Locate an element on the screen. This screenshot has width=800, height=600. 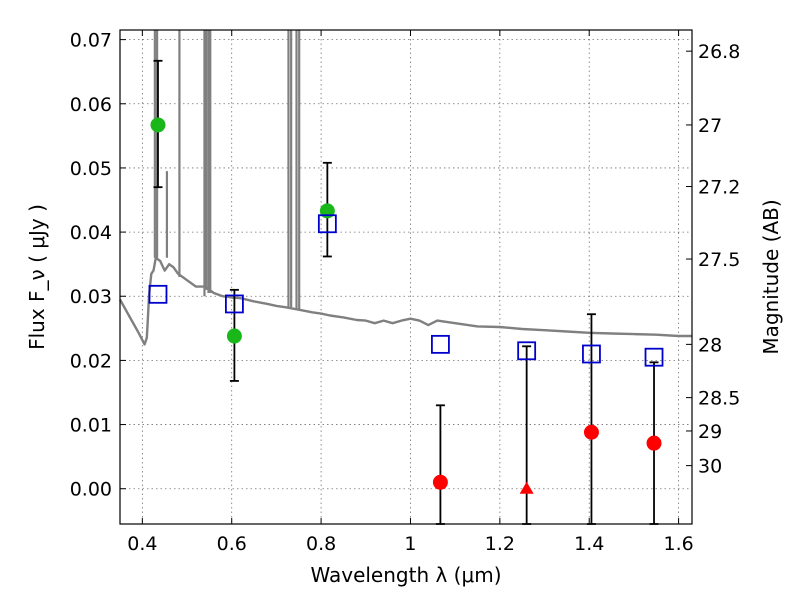
y-tick-label: 0.02 is located at coordinates (91, 361).